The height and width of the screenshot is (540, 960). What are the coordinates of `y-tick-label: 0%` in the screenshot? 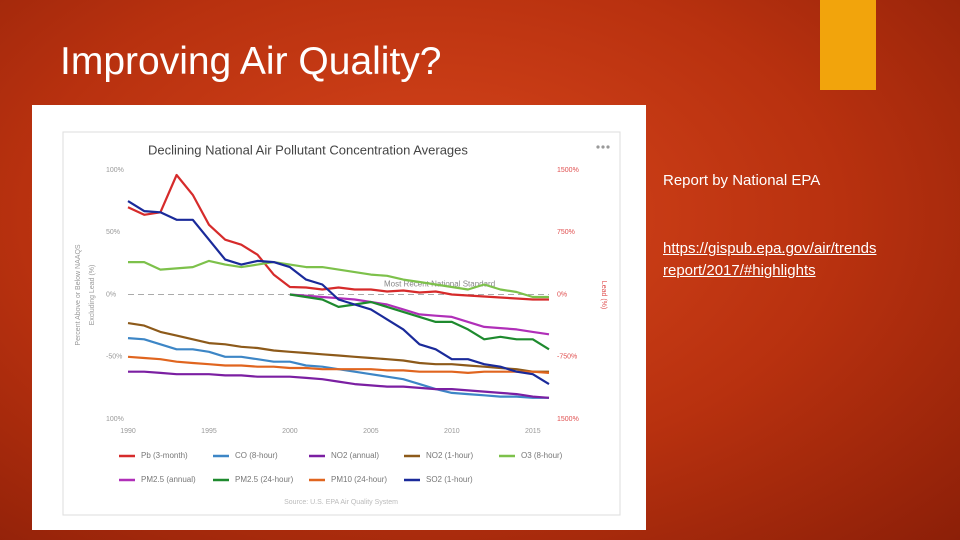 It's located at (111, 294).